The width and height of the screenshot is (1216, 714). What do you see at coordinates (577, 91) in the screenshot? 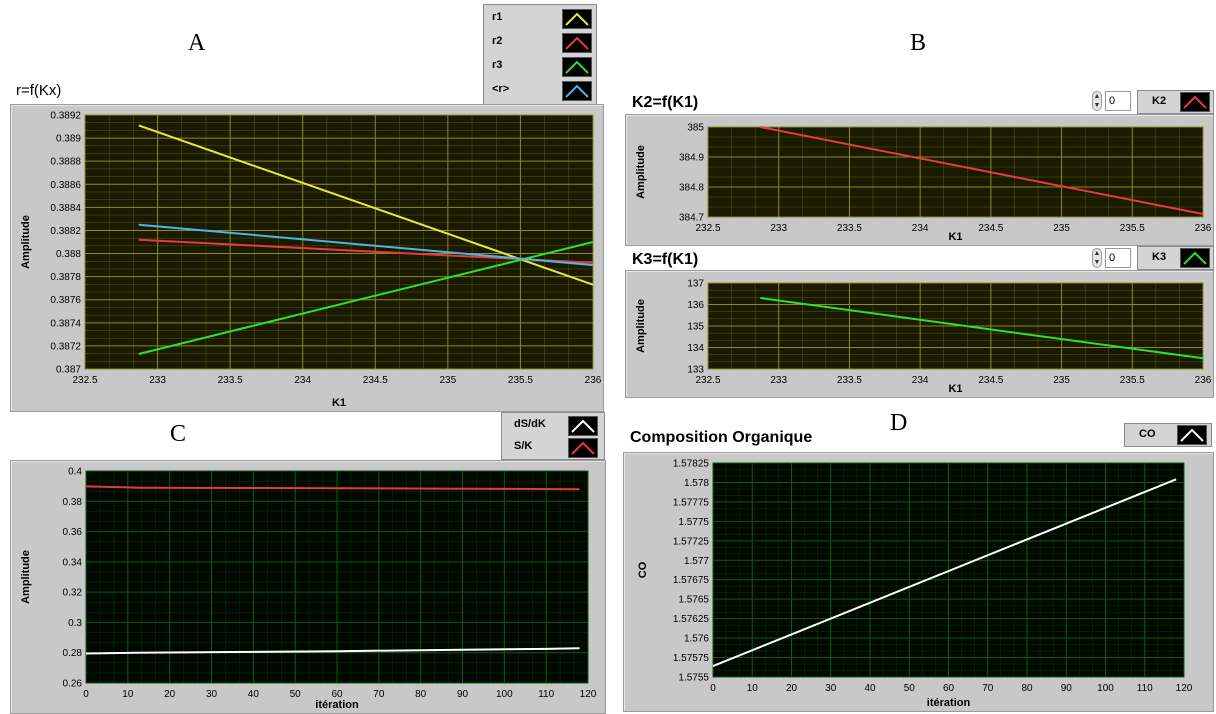
I see `legend-swatch-r-mean` at bounding box center [577, 91].